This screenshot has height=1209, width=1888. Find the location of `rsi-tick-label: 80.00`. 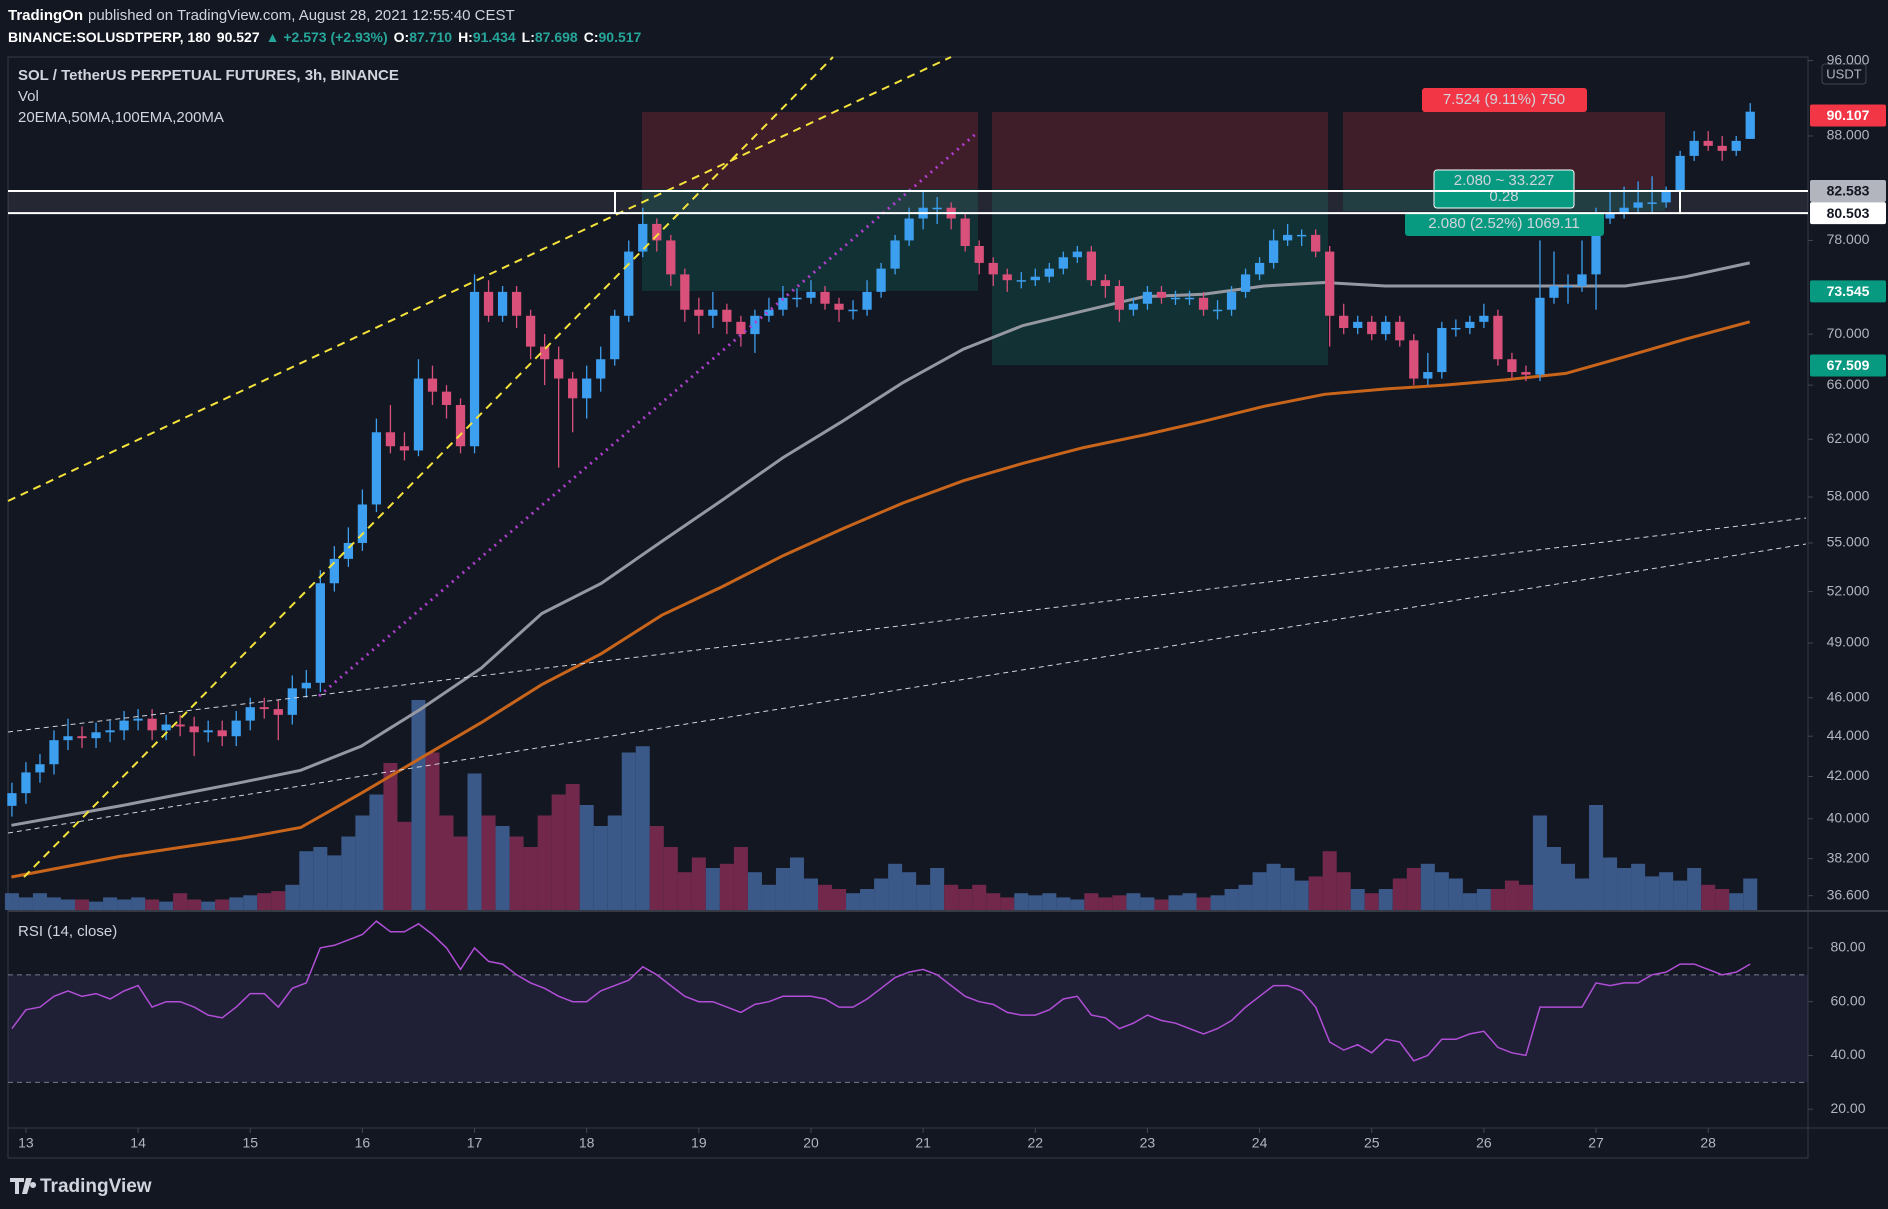

rsi-tick-label: 80.00 is located at coordinates (1847, 947).